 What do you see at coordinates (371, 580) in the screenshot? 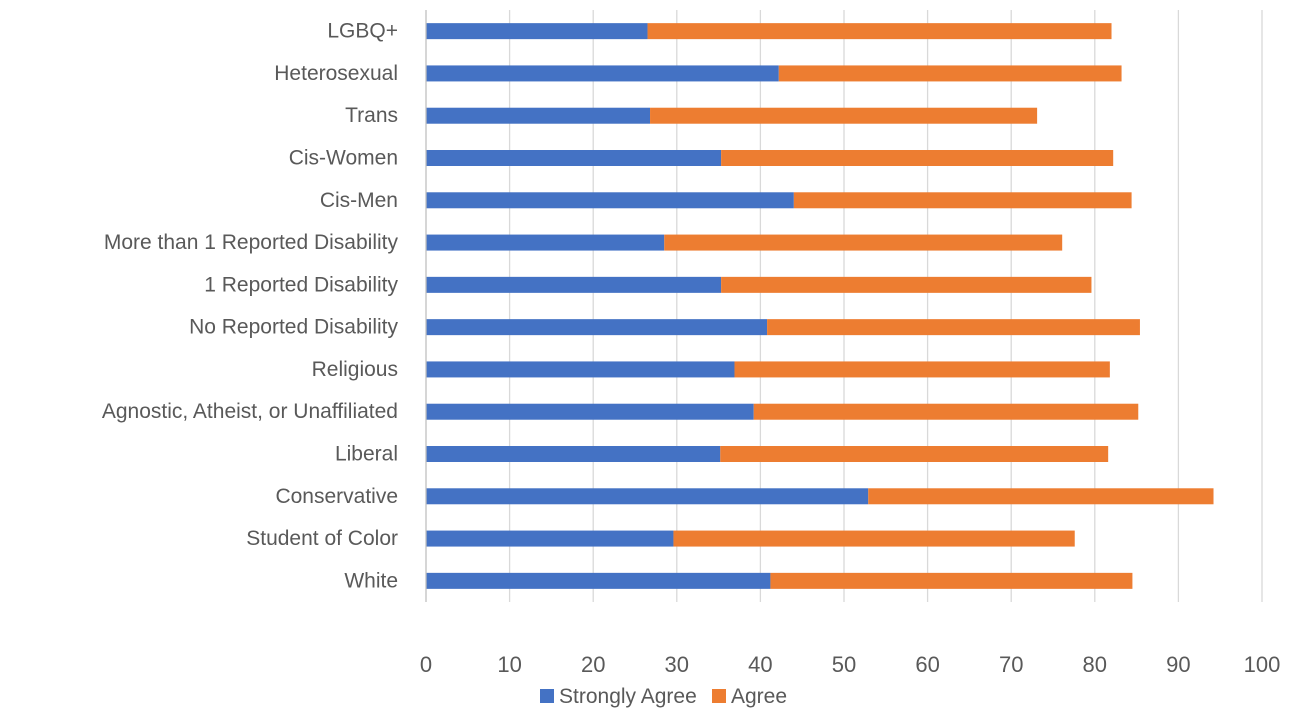
I see `category-label: White` at bounding box center [371, 580].